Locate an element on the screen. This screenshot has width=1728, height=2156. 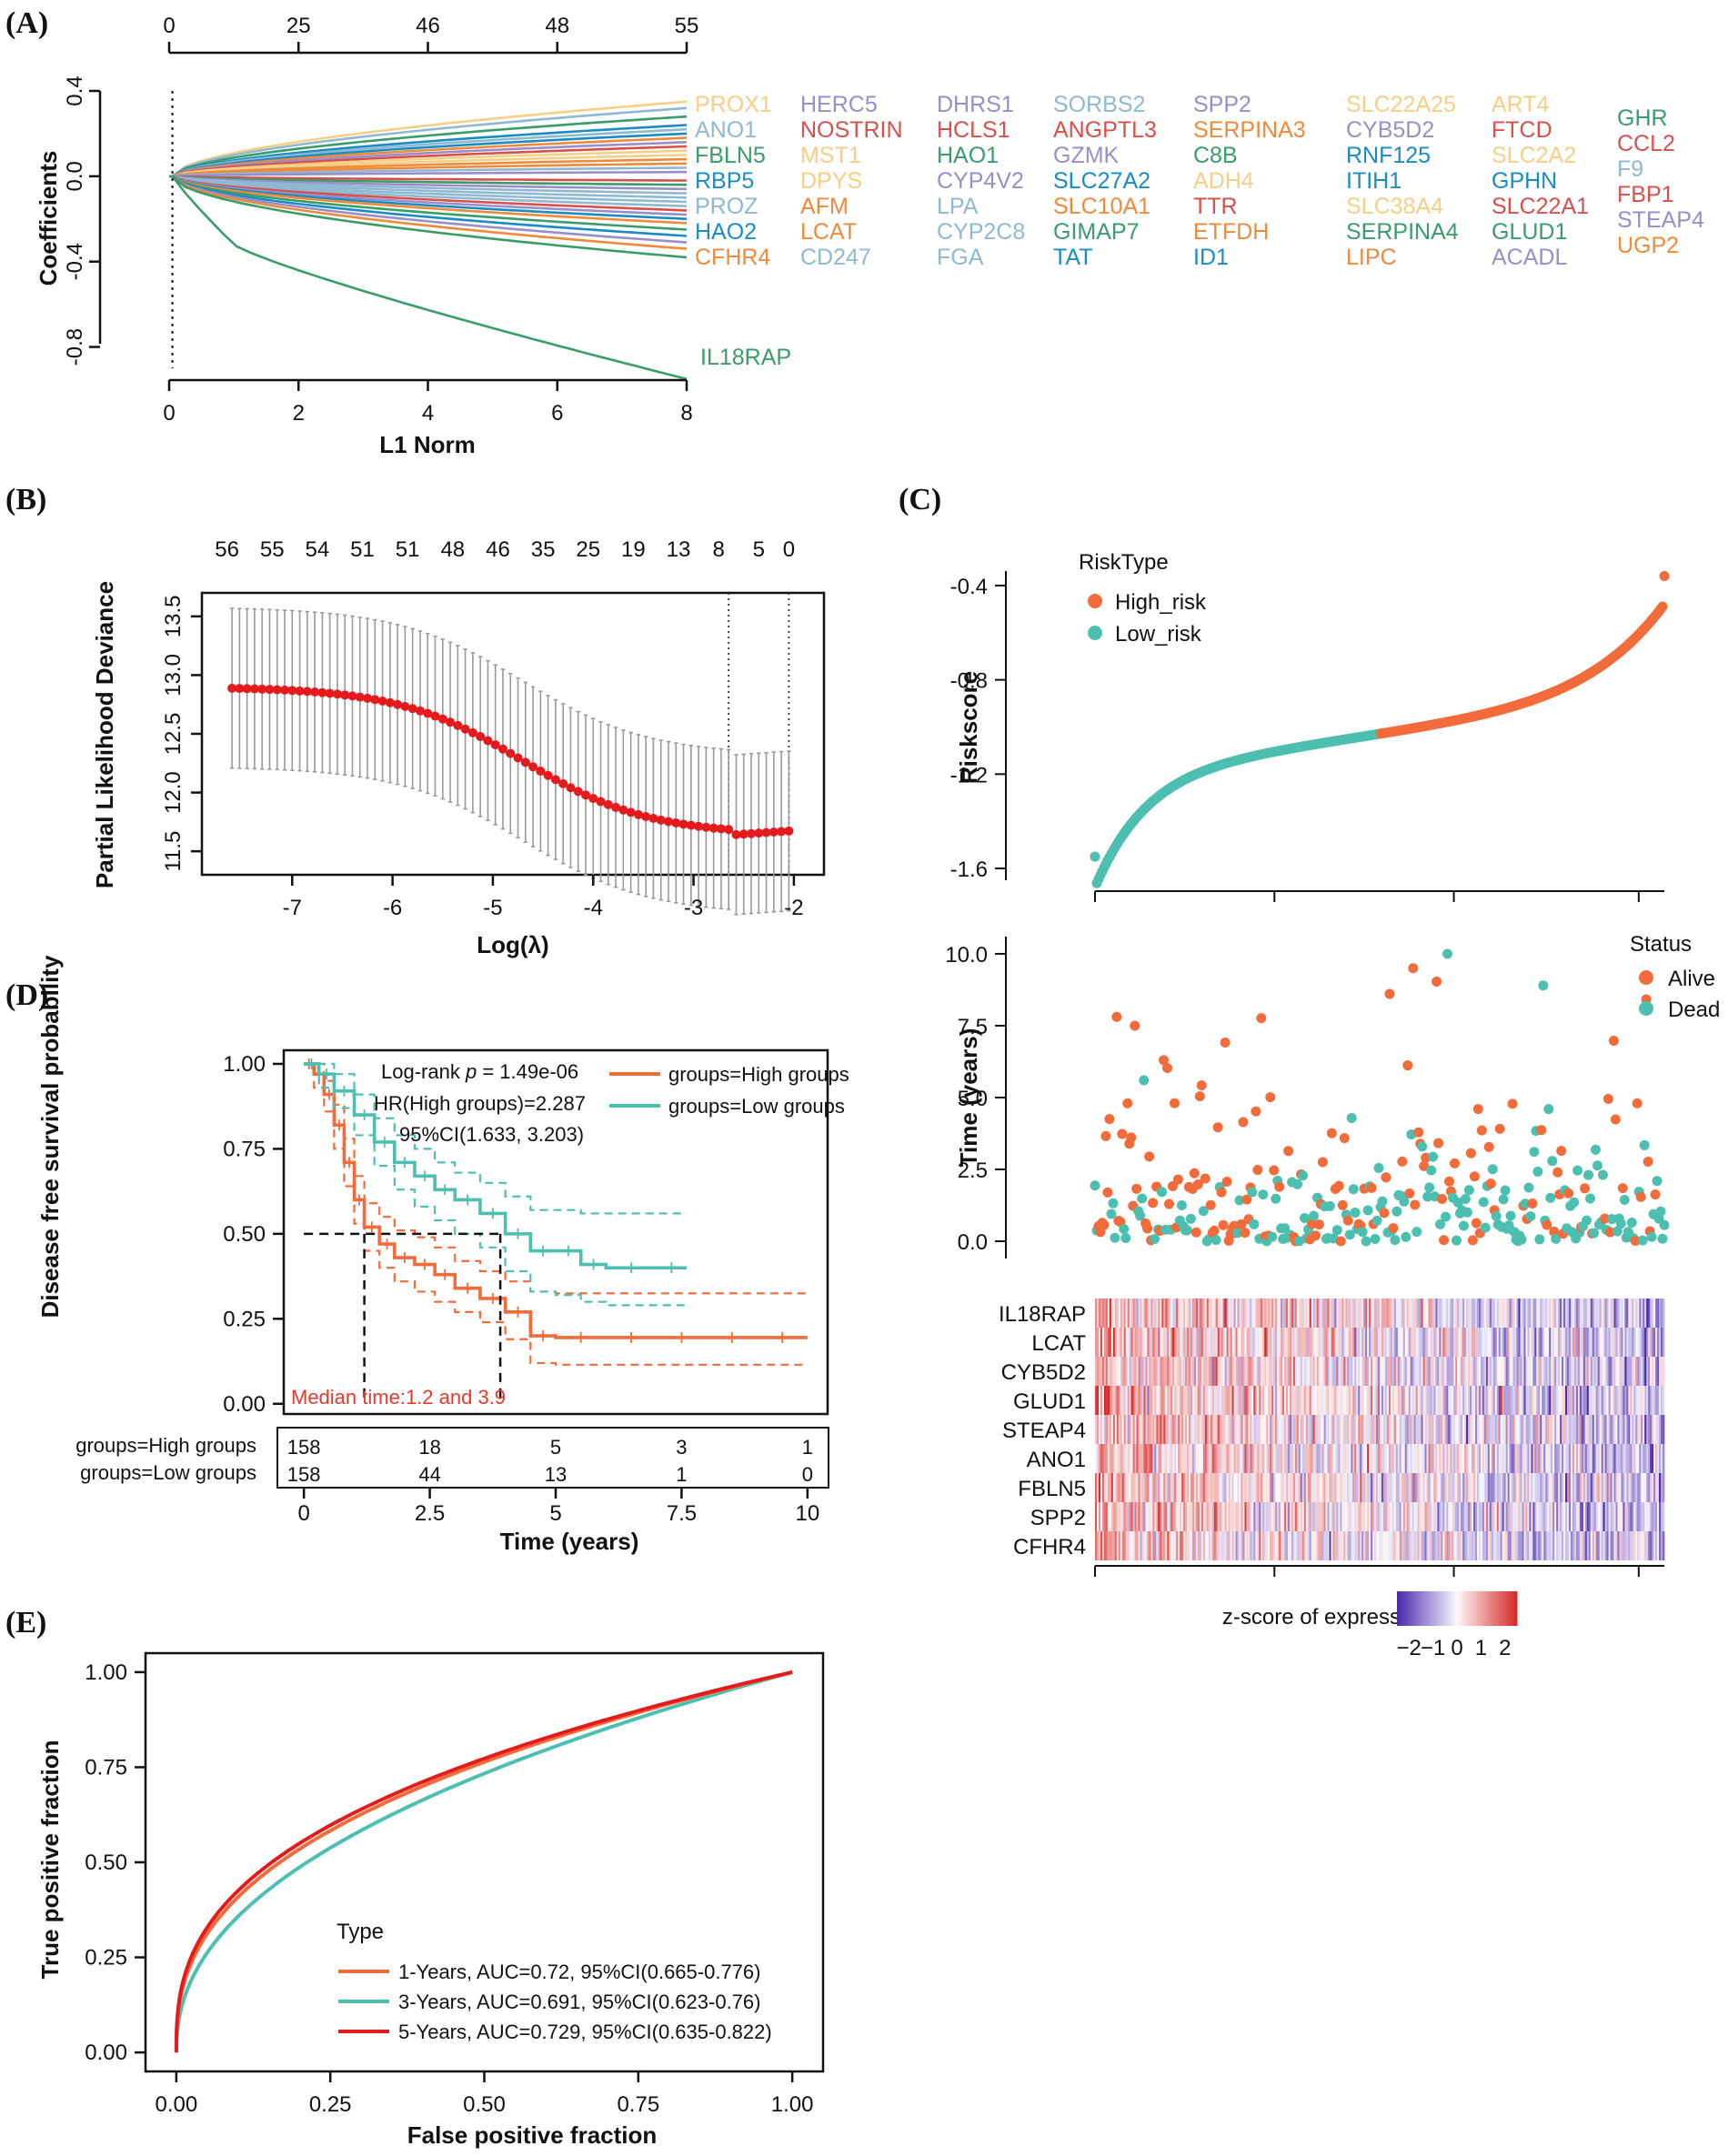
x-ticks: 0 2.5 5 7.5 10 is located at coordinates (558, 1507).